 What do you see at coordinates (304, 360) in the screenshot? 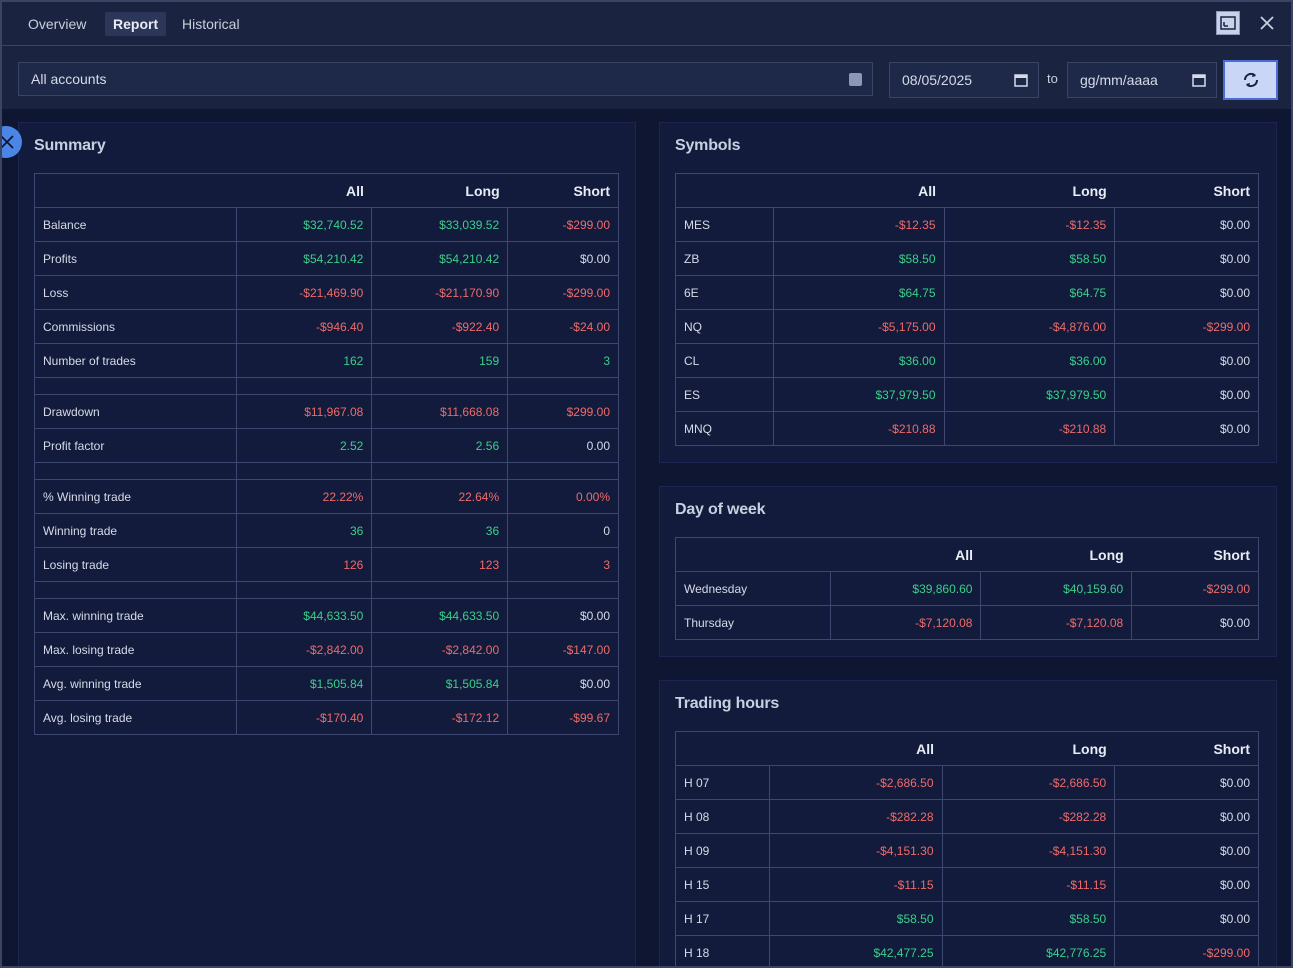
I see `cell-all: 162` at bounding box center [304, 360].